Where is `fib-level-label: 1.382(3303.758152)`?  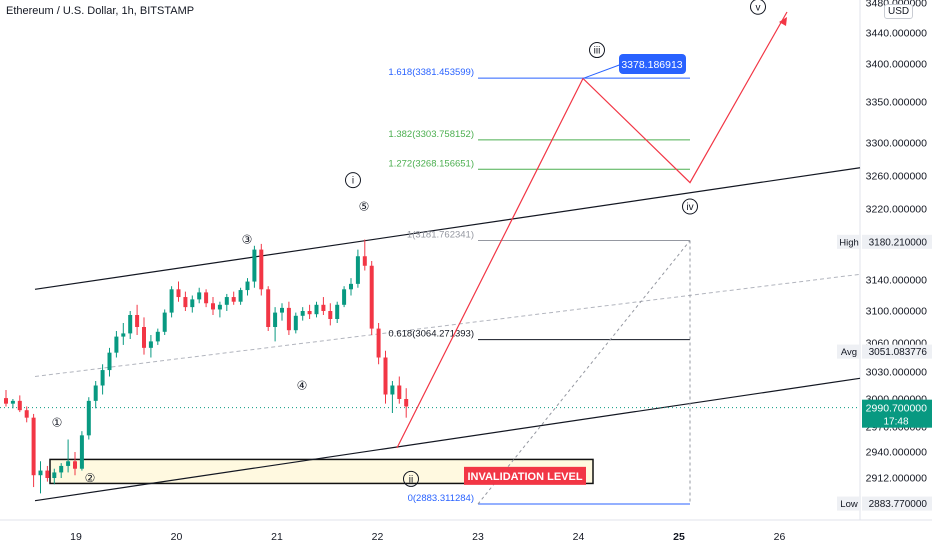
fib-level-label: 1.382(3303.758152) is located at coordinates (431, 134).